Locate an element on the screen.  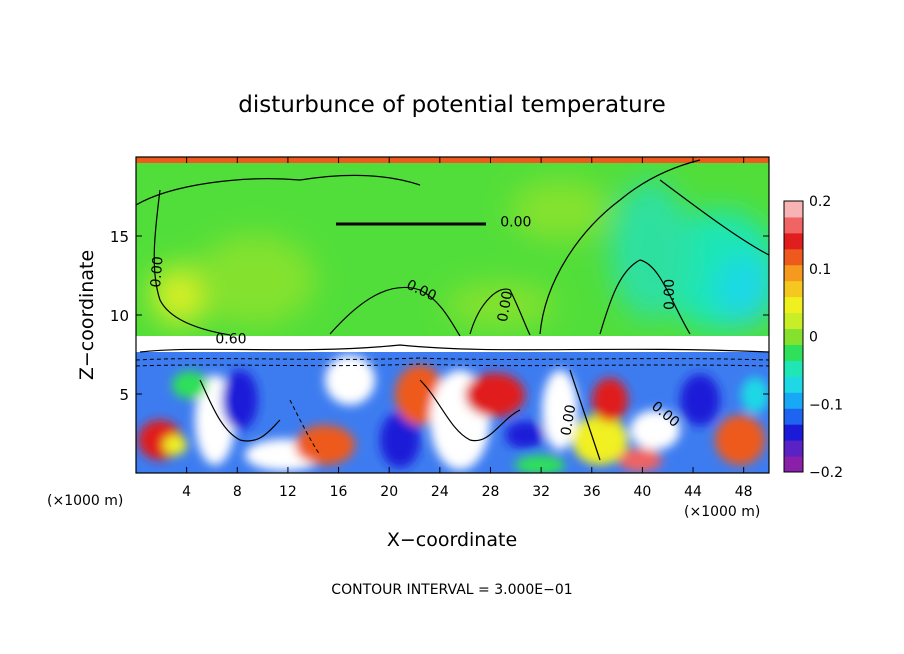
colorbar-frame is located at coordinates (793, 336).